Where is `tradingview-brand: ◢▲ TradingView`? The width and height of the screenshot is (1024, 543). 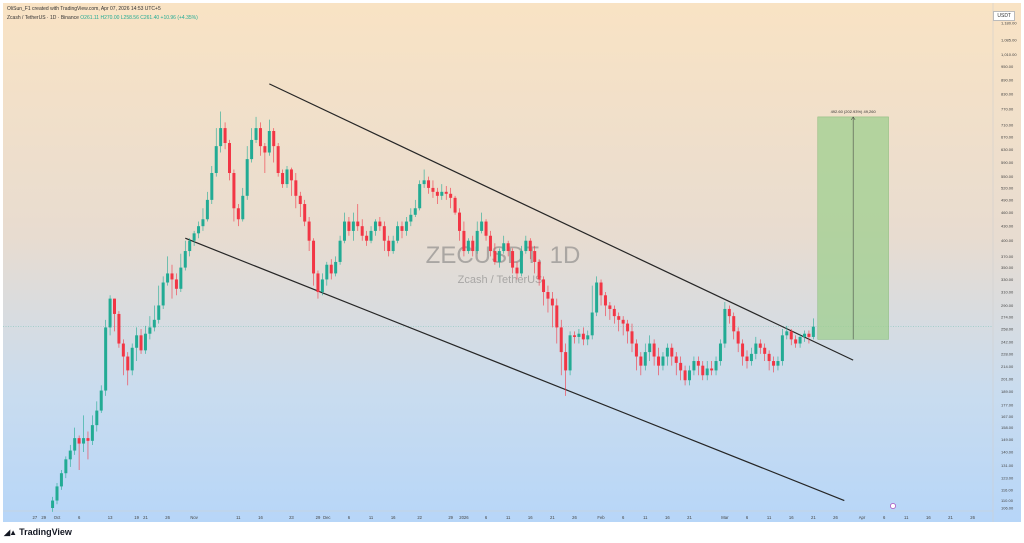 tradingview-brand: ◢▲ TradingView is located at coordinates (38, 532).